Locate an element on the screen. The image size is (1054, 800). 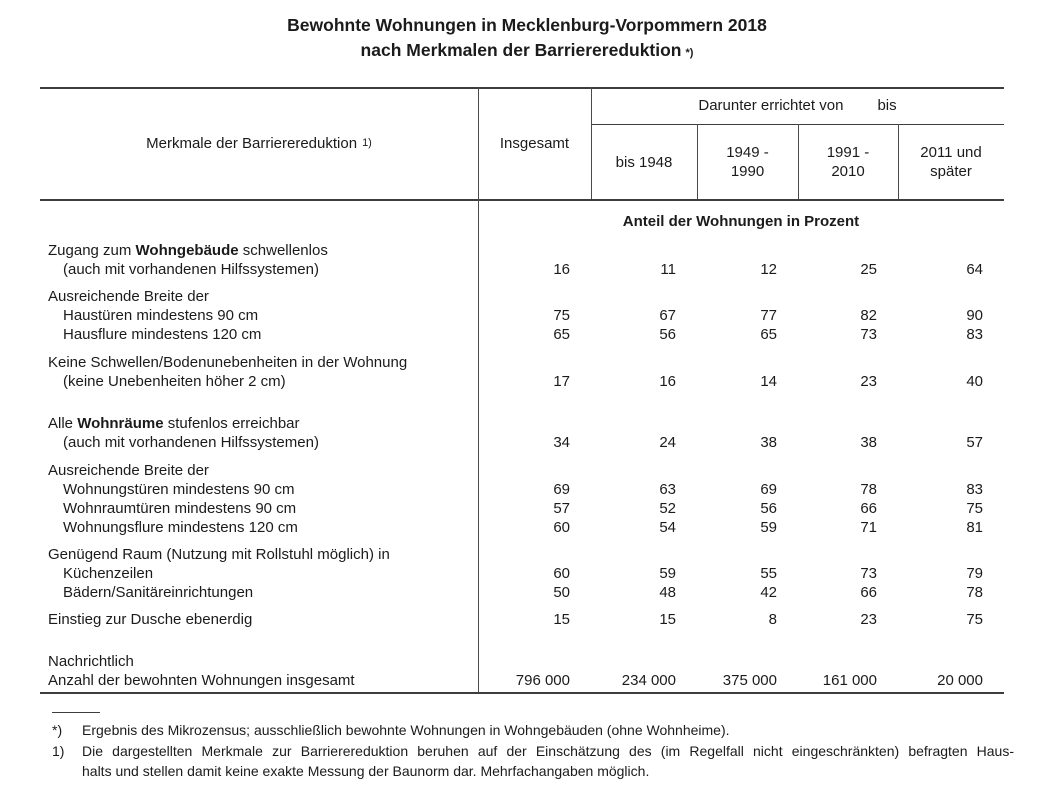
group-header-left: Darunter errichtet von is located at coordinates (771, 105).